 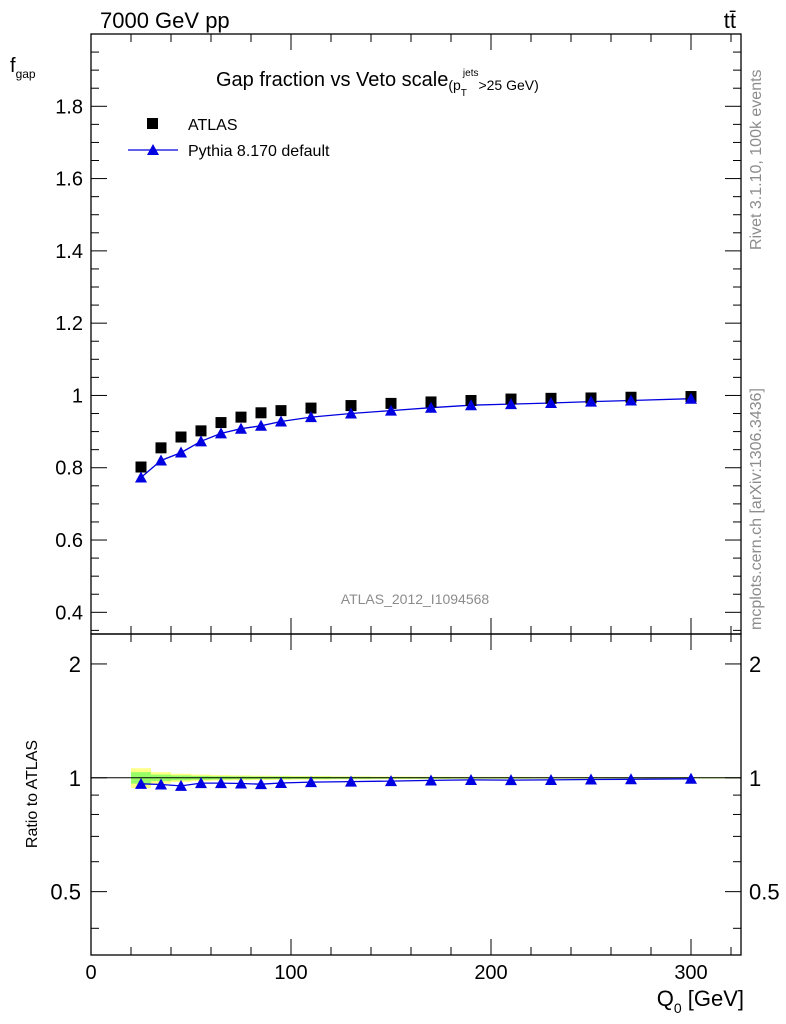 What do you see at coordinates (23, 68) in the screenshot?
I see `main-y-axis-label: fgap` at bounding box center [23, 68].